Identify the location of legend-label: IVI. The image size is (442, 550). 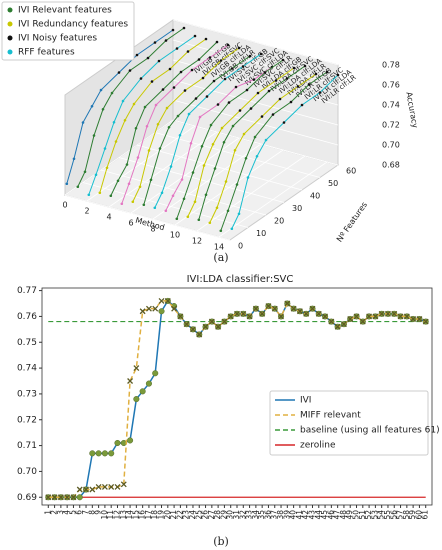
(305, 401).